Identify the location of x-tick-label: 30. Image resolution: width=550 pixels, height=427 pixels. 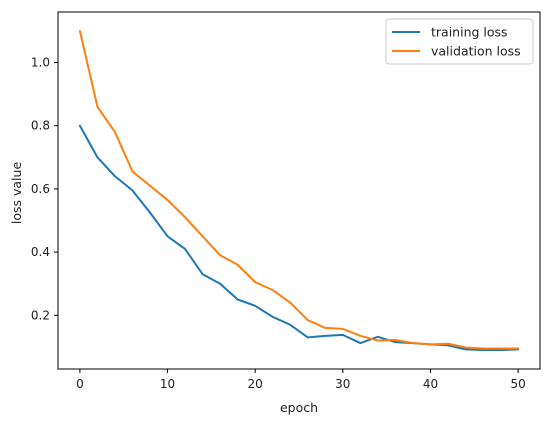
(342, 384).